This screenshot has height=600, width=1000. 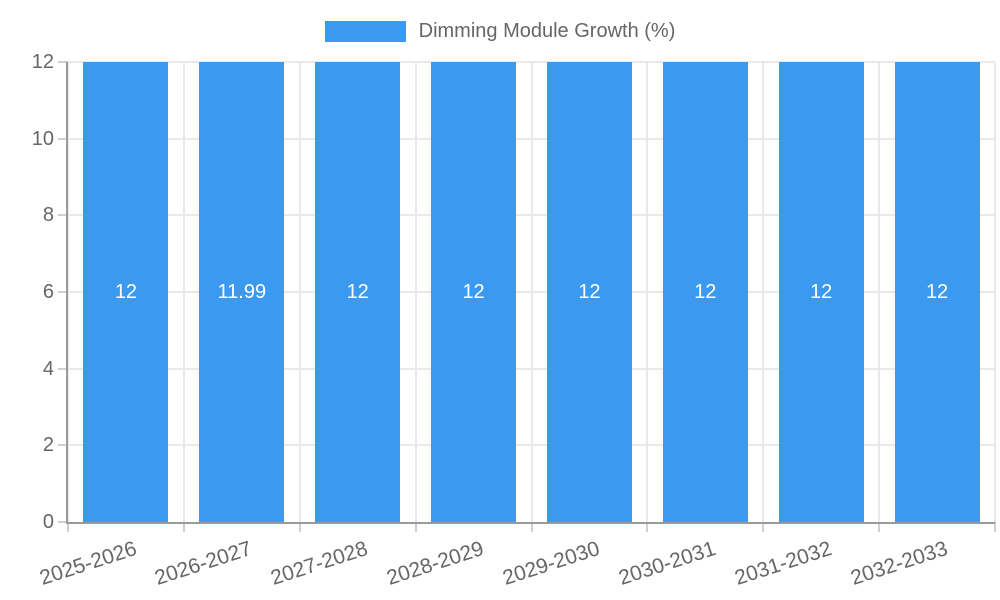 I want to click on legend-swatch-icon, so click(x=365, y=31).